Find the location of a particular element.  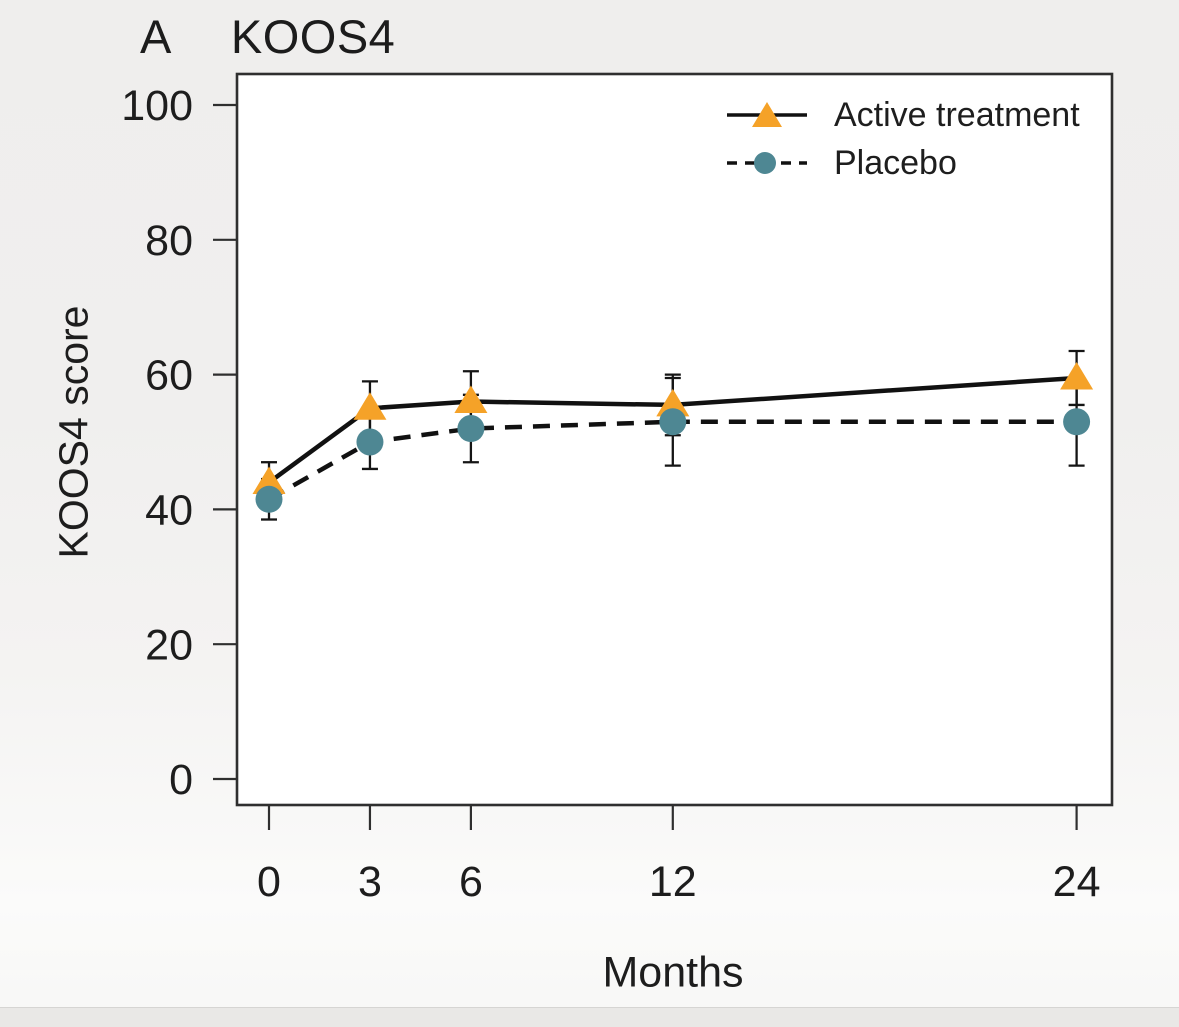

page-bottom-strip is located at coordinates (589, 1017).